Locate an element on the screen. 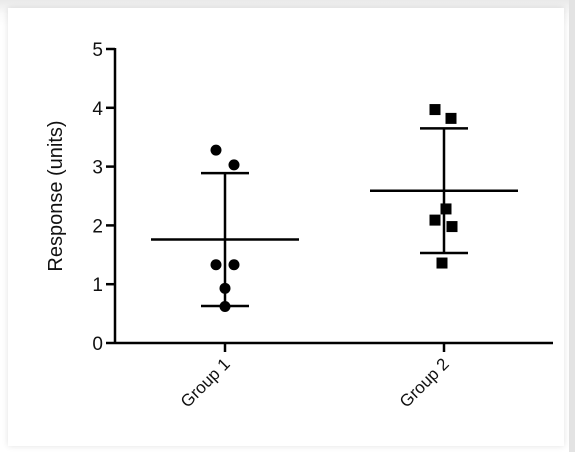 The width and height of the screenshot is (575, 452). y-axis-title: Response (units) is located at coordinates (56, 195).